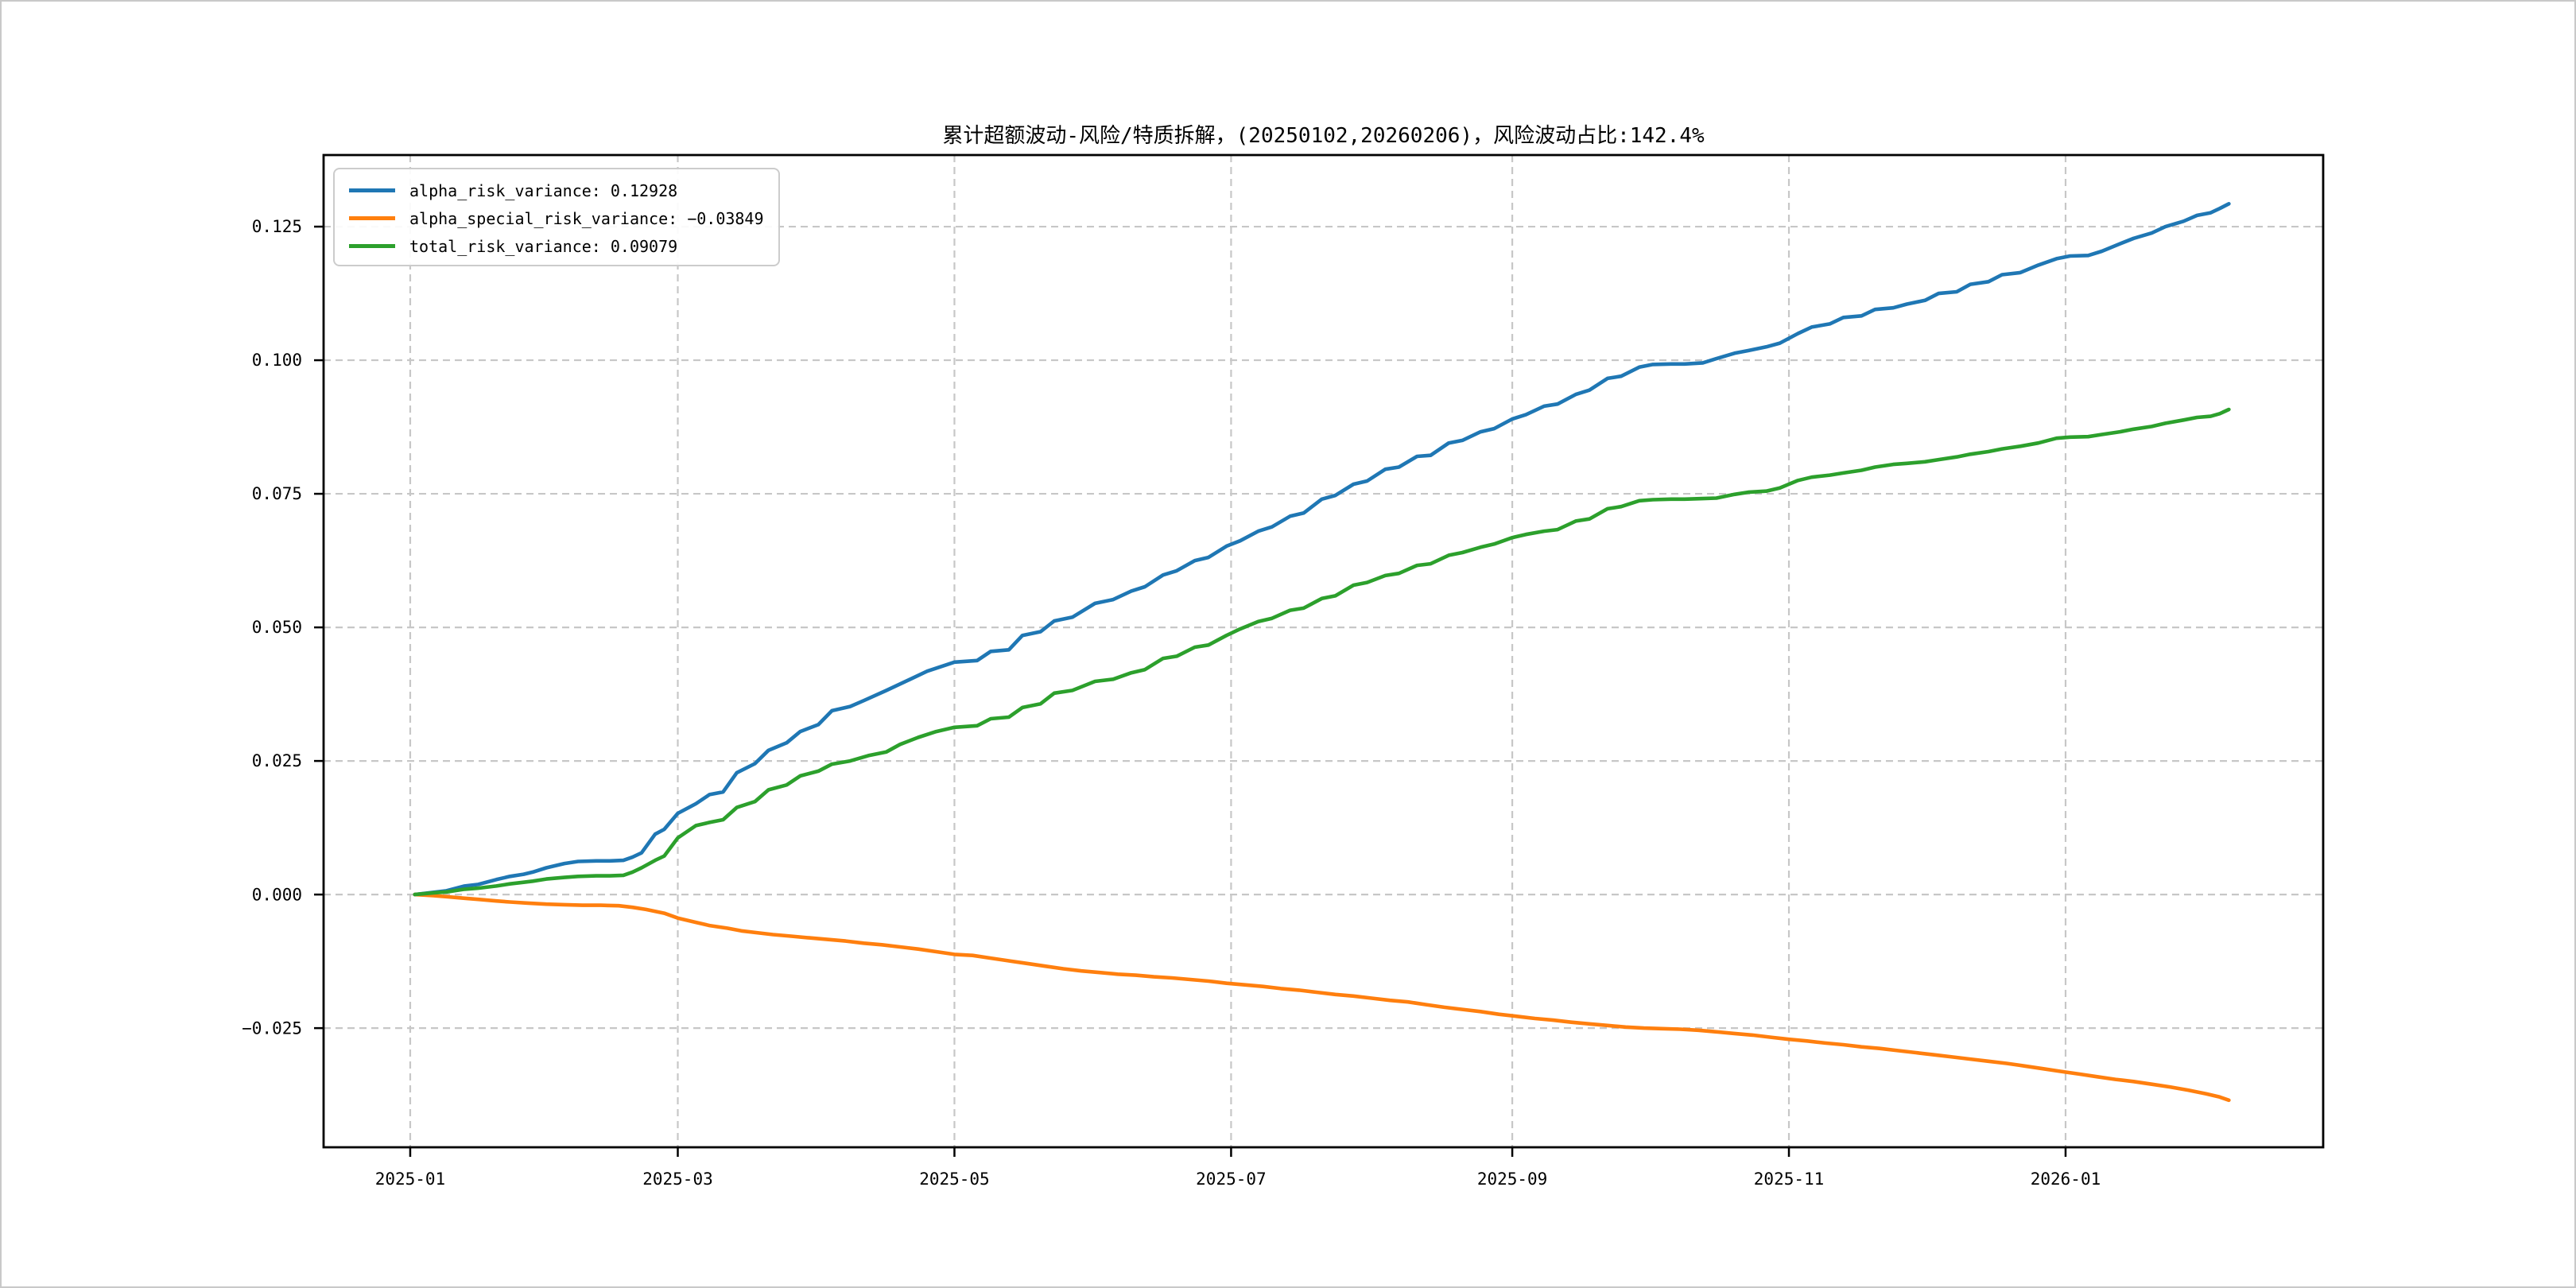 The height and width of the screenshot is (1288, 2576). I want to click on y-tick-label: 0.050, so click(277, 627).